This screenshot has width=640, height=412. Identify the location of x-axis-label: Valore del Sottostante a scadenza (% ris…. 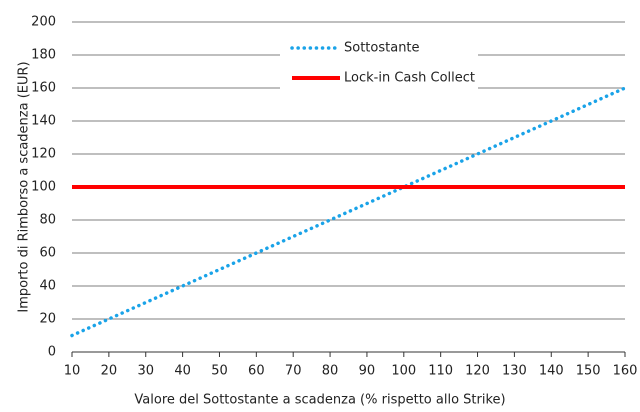
(319, 400).